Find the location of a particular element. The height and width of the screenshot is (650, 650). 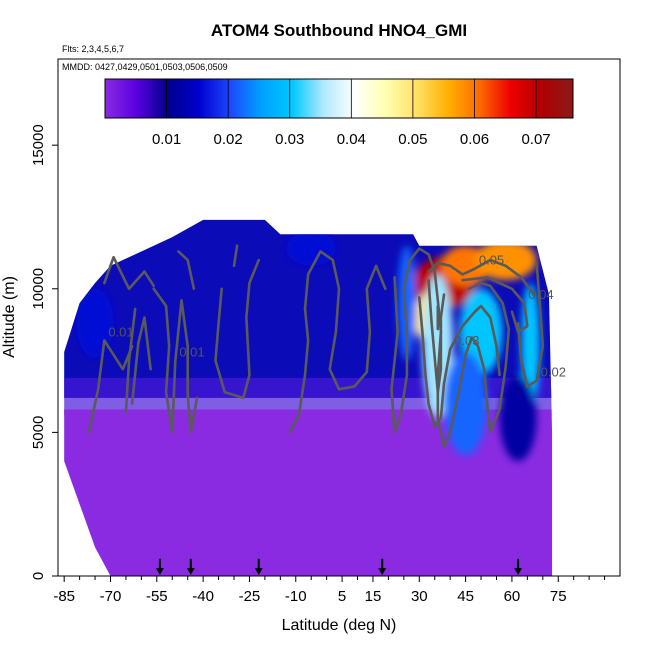

x-tick-label: 45 is located at coordinates (465, 596).